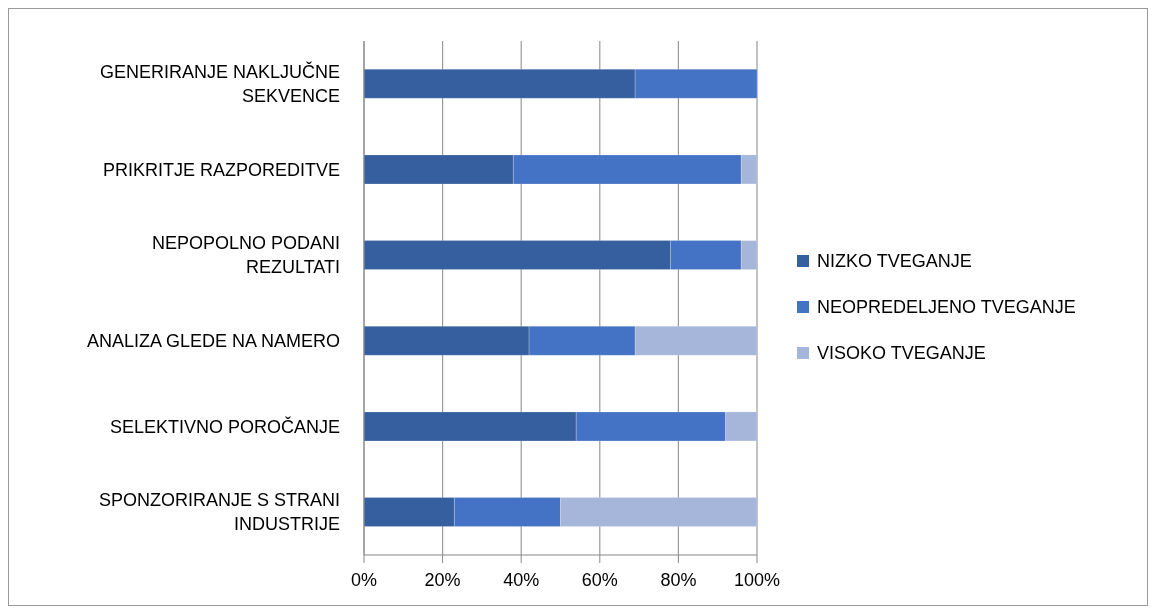  What do you see at coordinates (901, 353) in the screenshot?
I see `legend-label: VISOKO TVEGANJE` at bounding box center [901, 353].